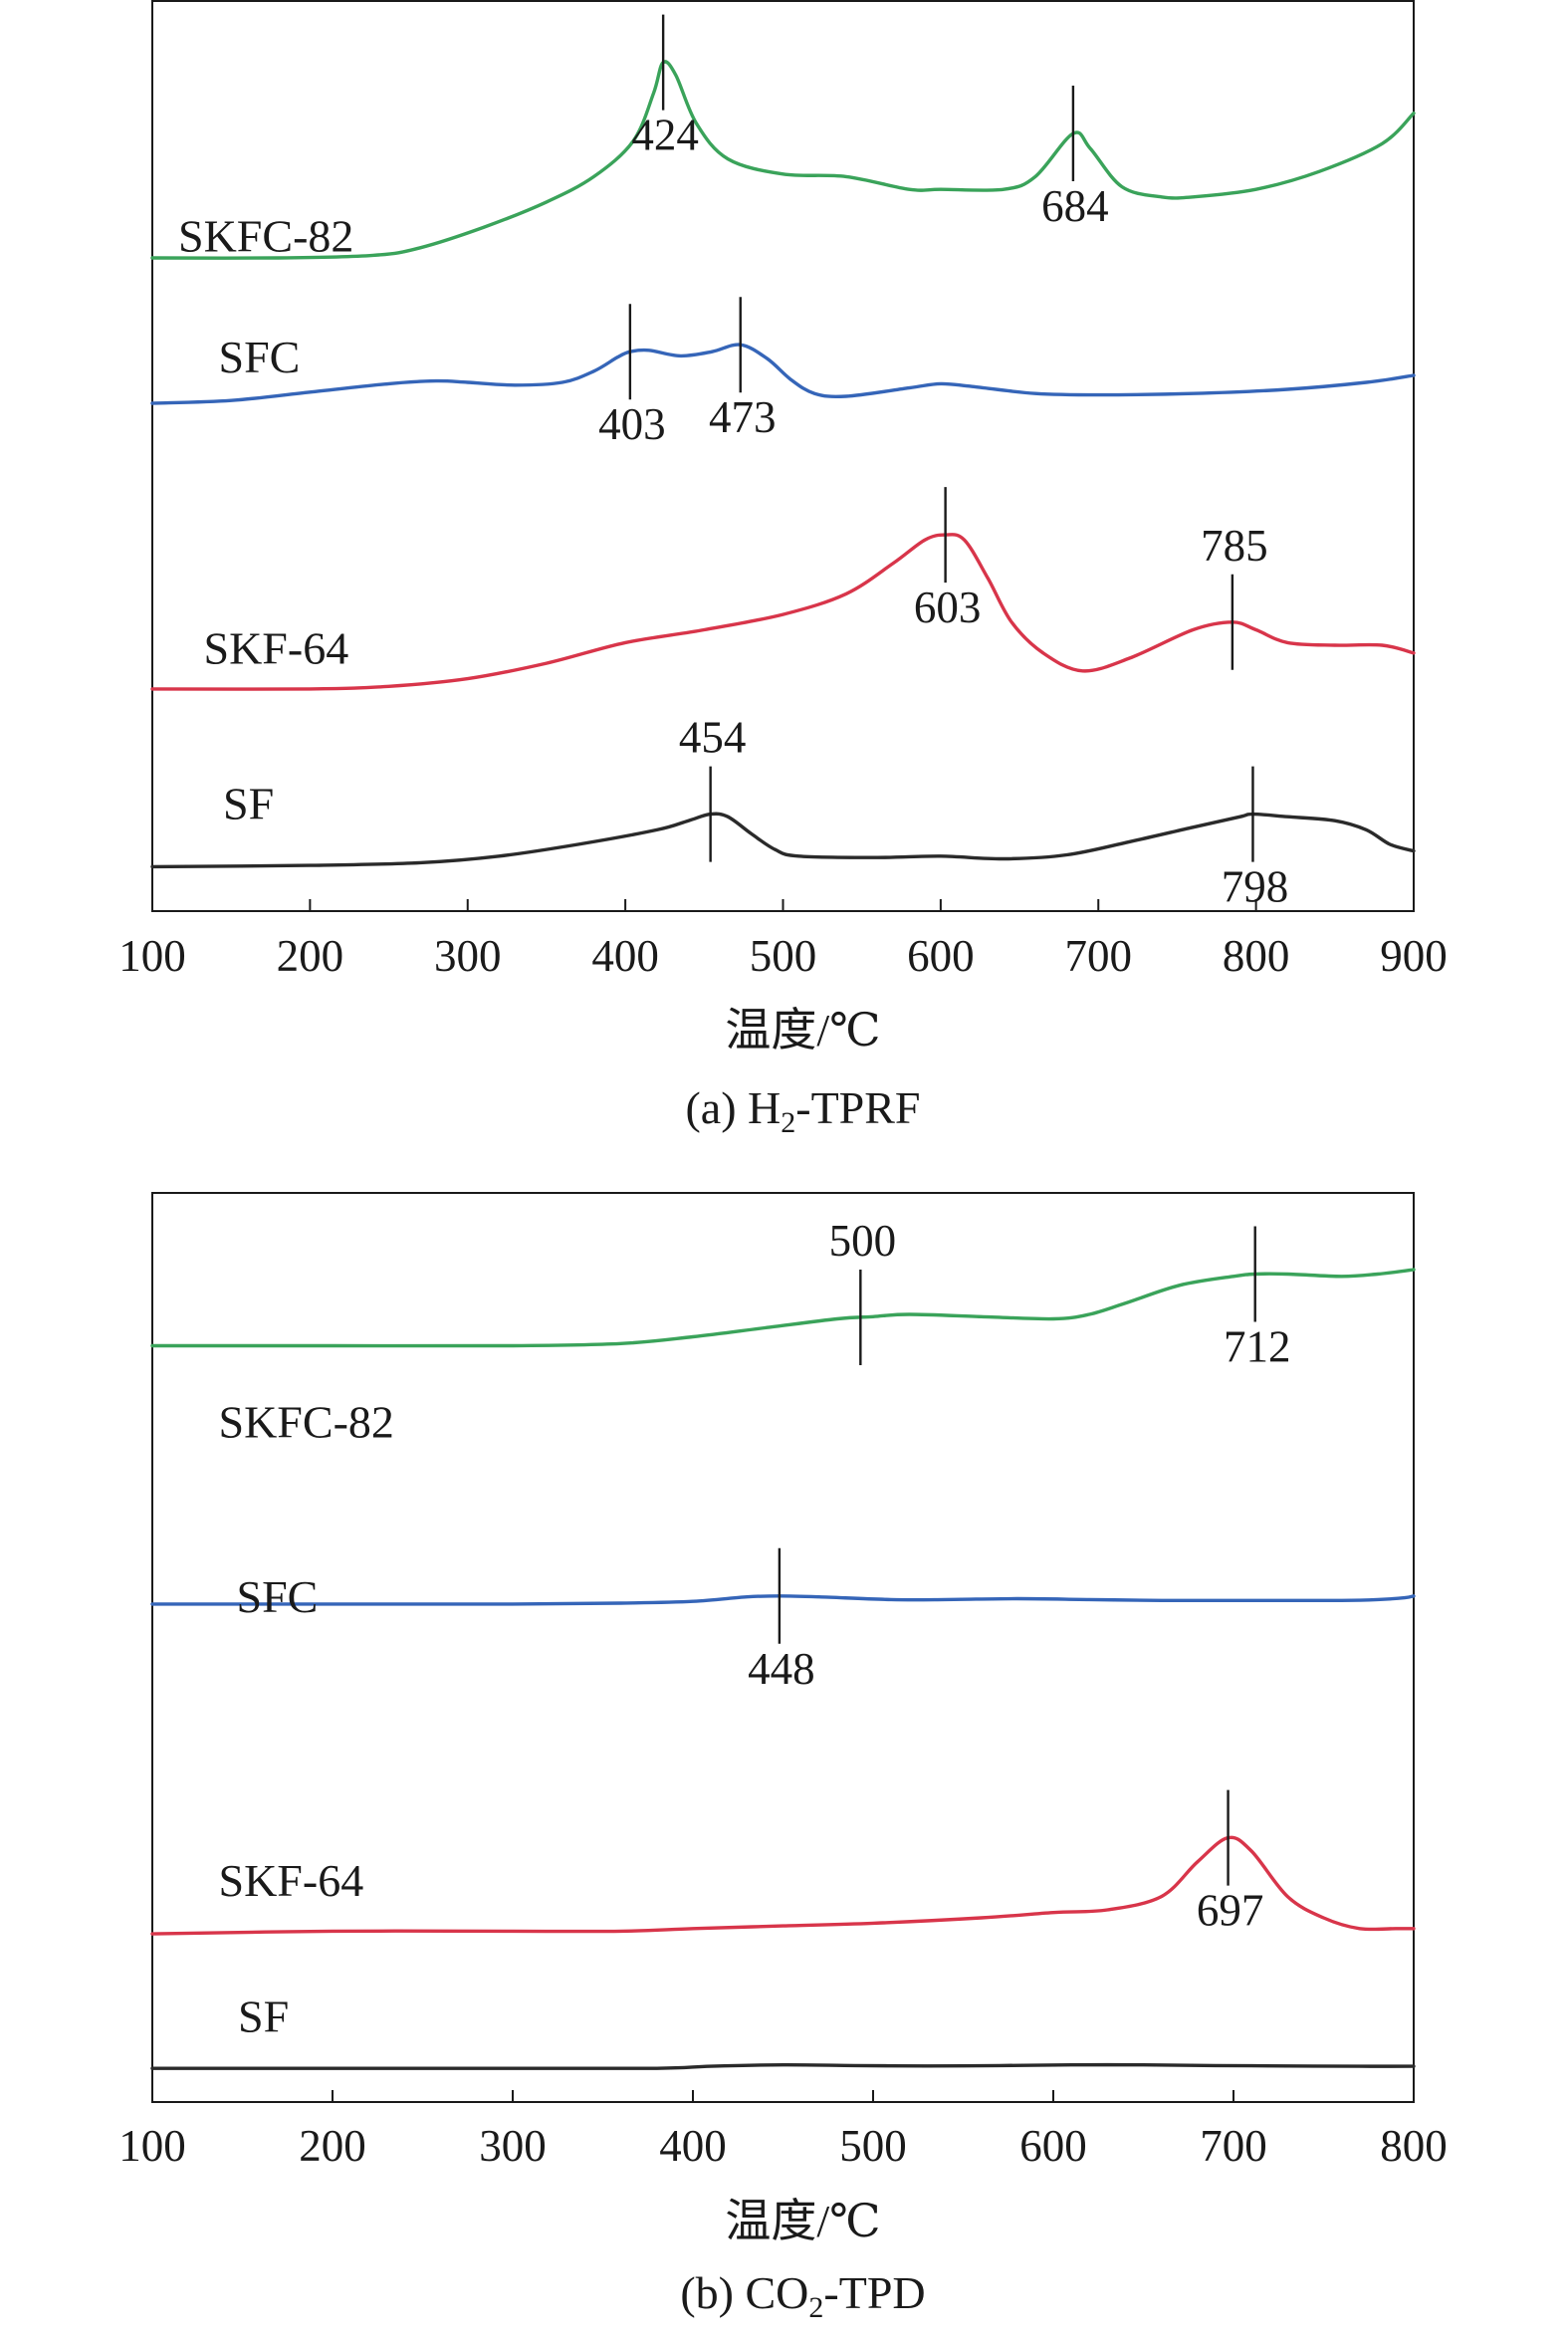  Describe the element at coordinates (1075, 206) in the screenshot. I see `peak-label: 684` at that location.